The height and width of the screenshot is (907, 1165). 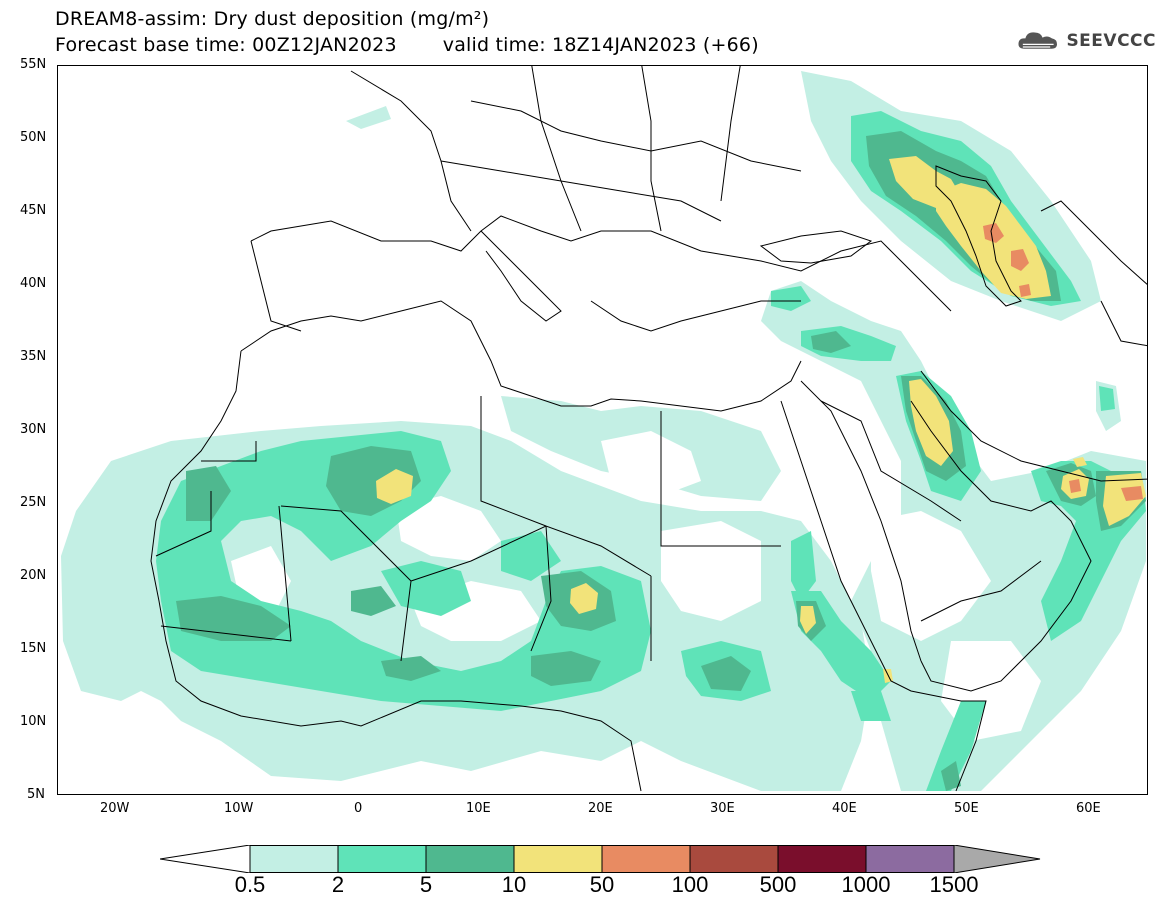 I want to click on colorbar-label-1000: 1000, so click(x=866, y=884).